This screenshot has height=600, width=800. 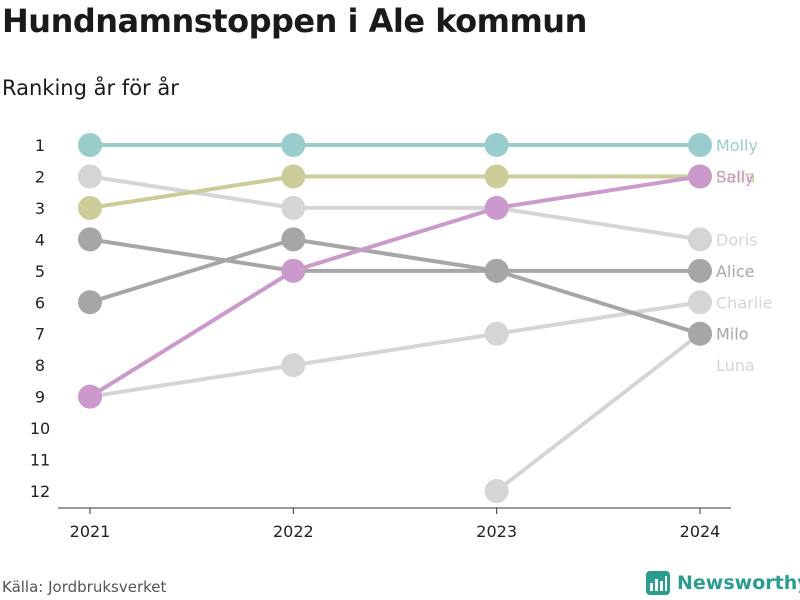 What do you see at coordinates (294, 21) in the screenshot?
I see `chart-title: Hundnamnstoppen i Ale kommun` at bounding box center [294, 21].